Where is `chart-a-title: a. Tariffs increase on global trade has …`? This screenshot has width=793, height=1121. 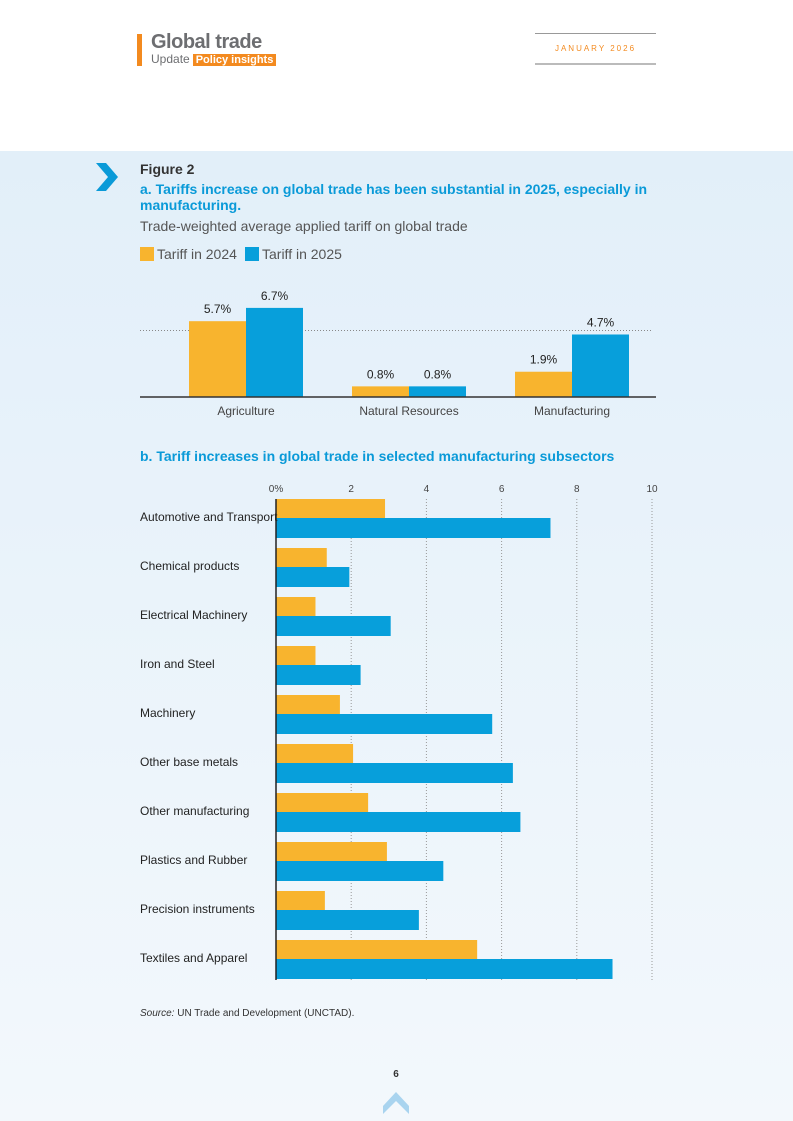 chart-a-title: a. Tariffs increase on global trade has … is located at coordinates (394, 197).